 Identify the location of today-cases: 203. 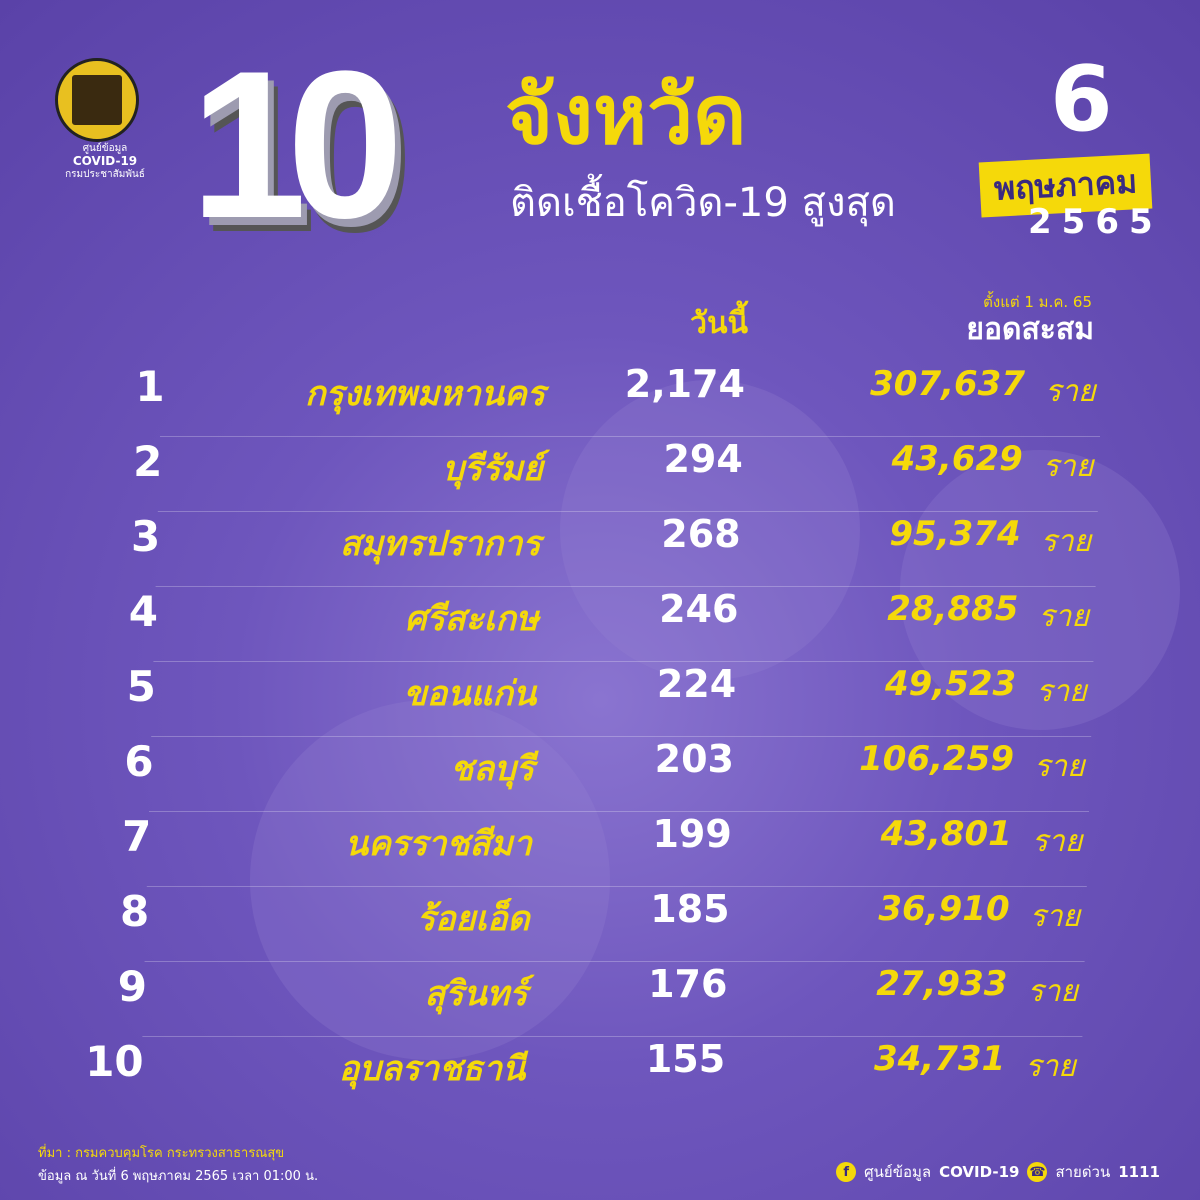
(694, 759).